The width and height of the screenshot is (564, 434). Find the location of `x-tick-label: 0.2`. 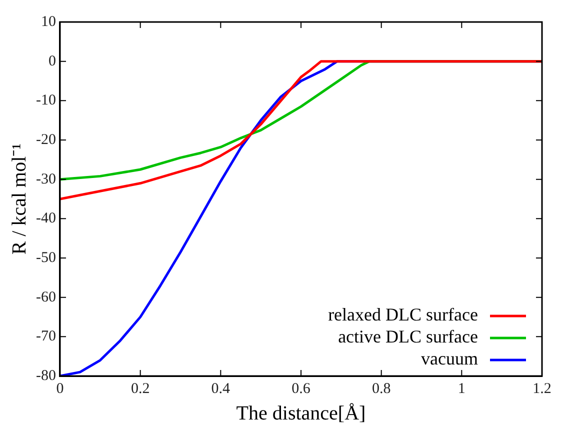

x-tick-label: 0.2 is located at coordinates (140, 388).